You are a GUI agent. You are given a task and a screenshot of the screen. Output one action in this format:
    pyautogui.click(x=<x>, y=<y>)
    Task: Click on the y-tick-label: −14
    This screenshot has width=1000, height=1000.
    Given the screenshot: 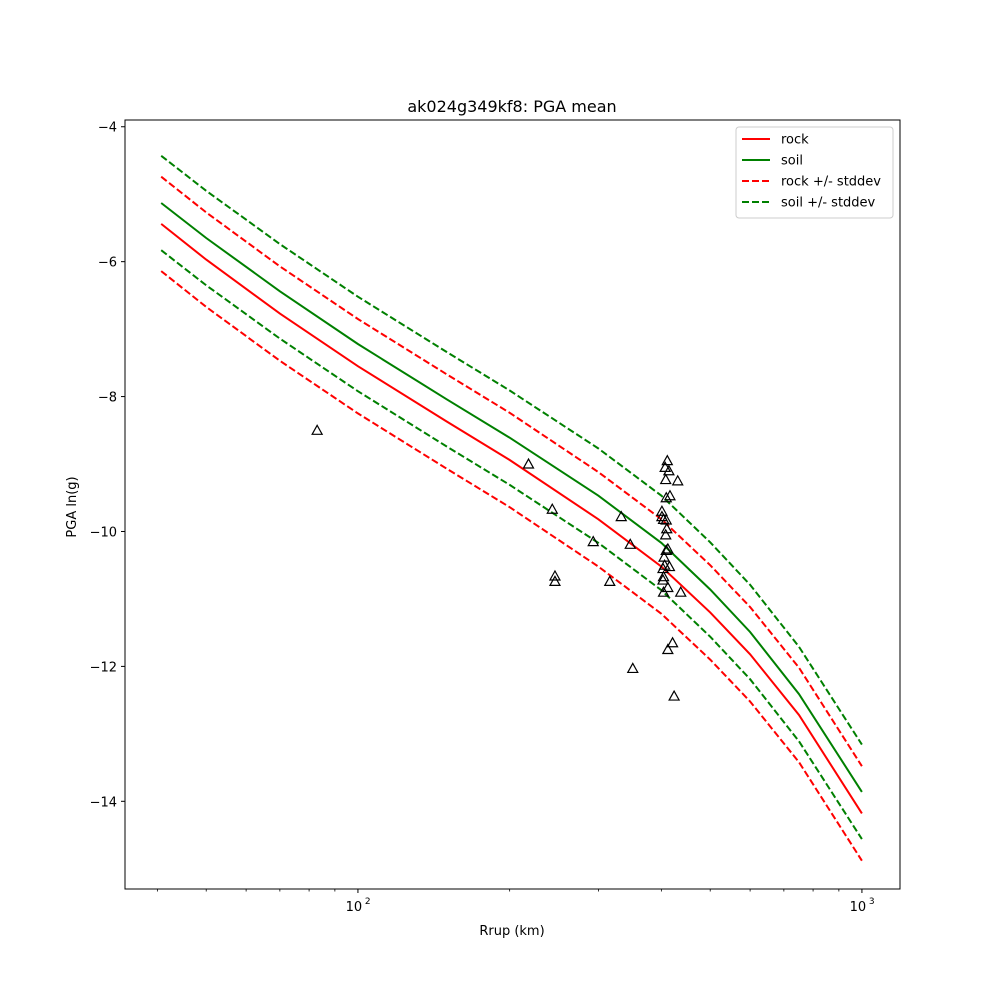 What is the action you would take?
    pyautogui.click(x=103, y=802)
    